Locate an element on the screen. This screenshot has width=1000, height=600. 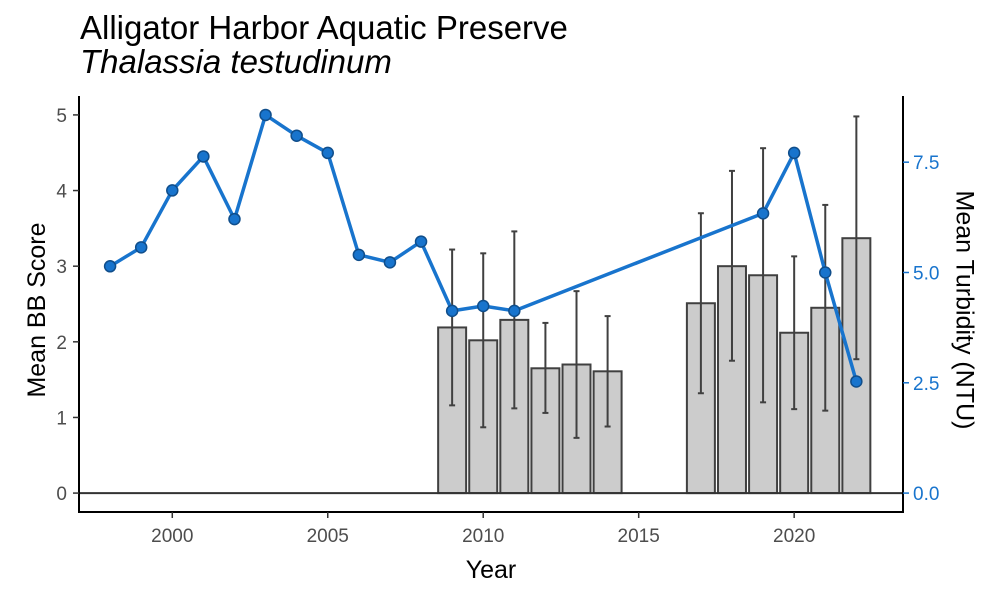
error-bar-2017 is located at coordinates (700, 303).